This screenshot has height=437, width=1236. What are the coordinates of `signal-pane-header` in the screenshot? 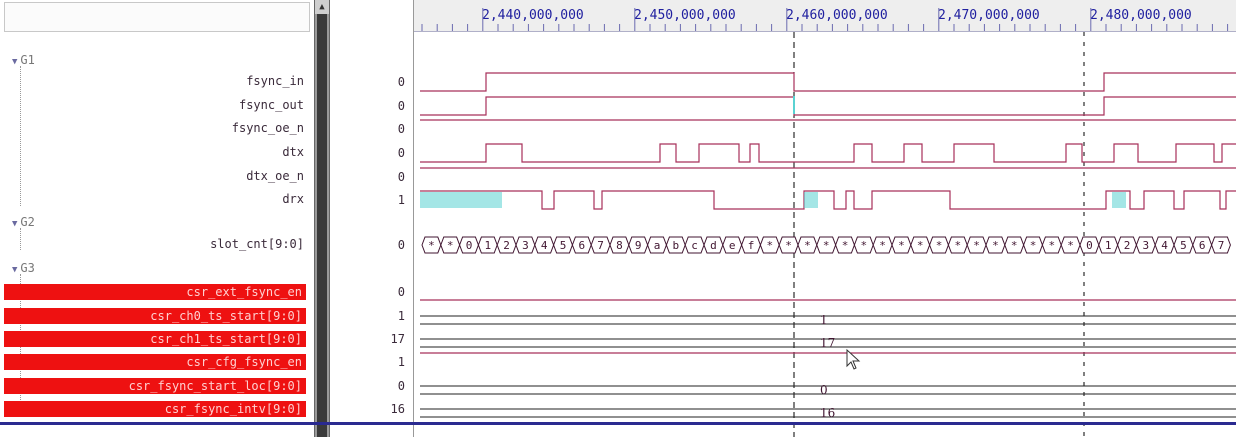 It's located at (157, 17).